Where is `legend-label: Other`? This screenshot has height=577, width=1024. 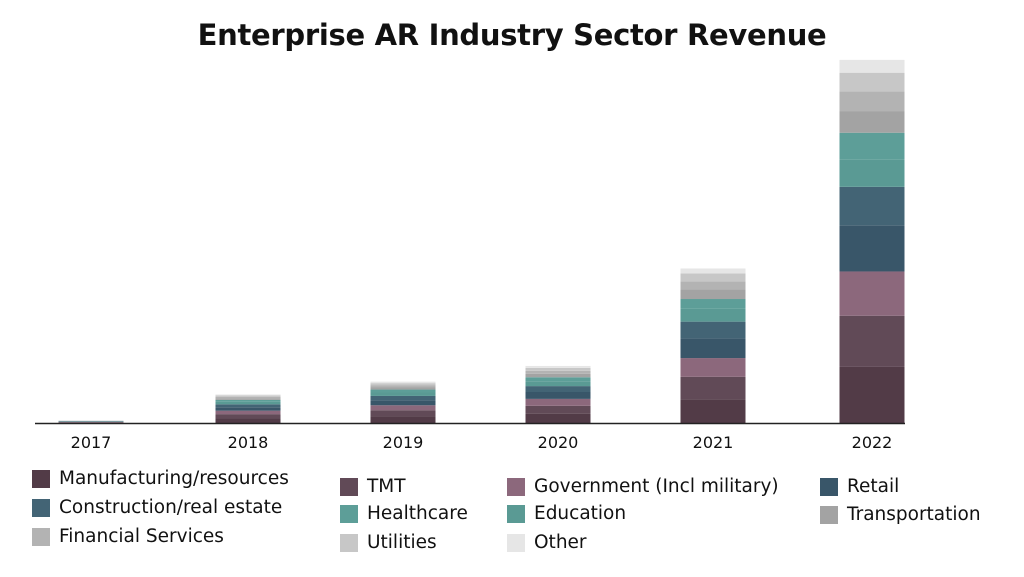 legend-label: Other is located at coordinates (560, 542).